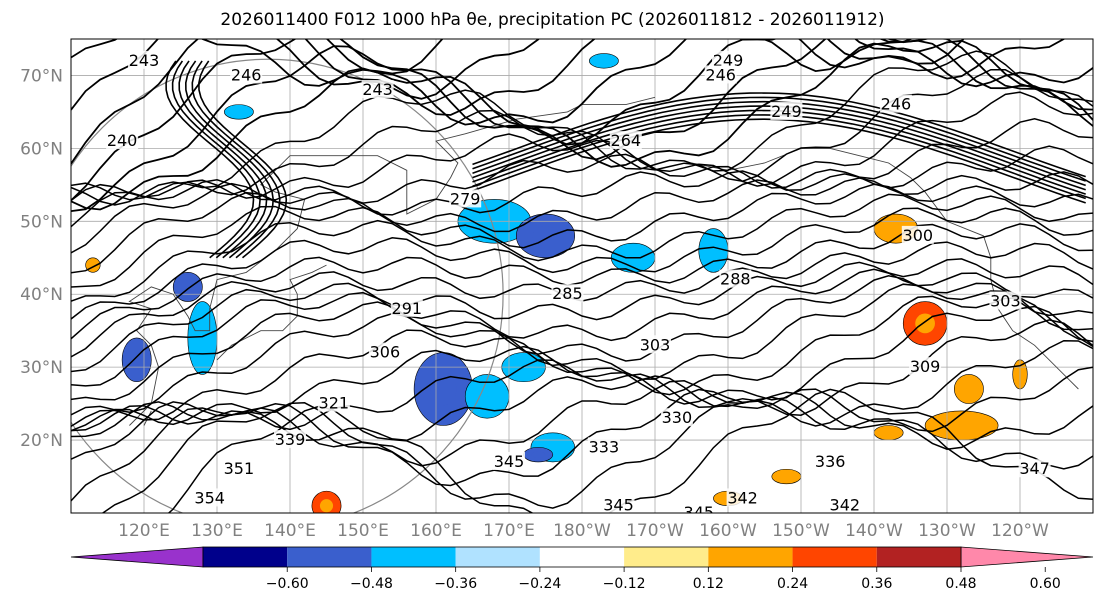  Describe the element at coordinates (728, 531) in the screenshot. I see `lon-tick-label: 160°W` at that location.